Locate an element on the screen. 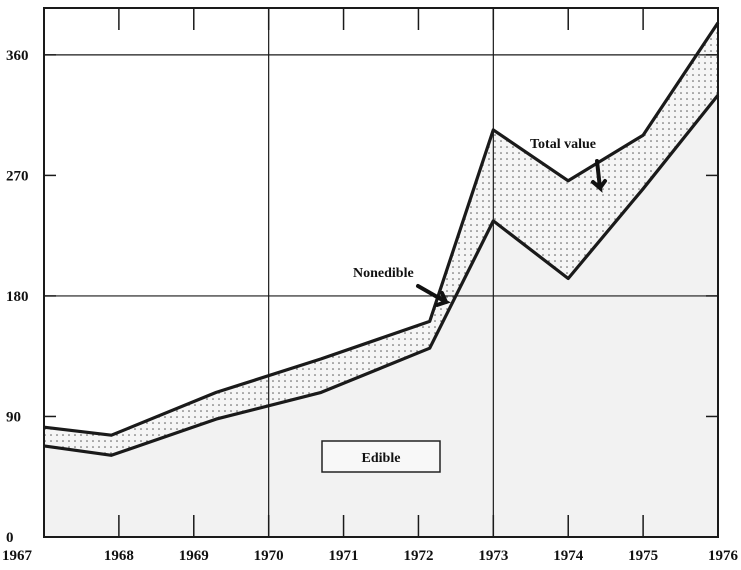  y-tick-label-360: 360 is located at coordinates (17, 56).